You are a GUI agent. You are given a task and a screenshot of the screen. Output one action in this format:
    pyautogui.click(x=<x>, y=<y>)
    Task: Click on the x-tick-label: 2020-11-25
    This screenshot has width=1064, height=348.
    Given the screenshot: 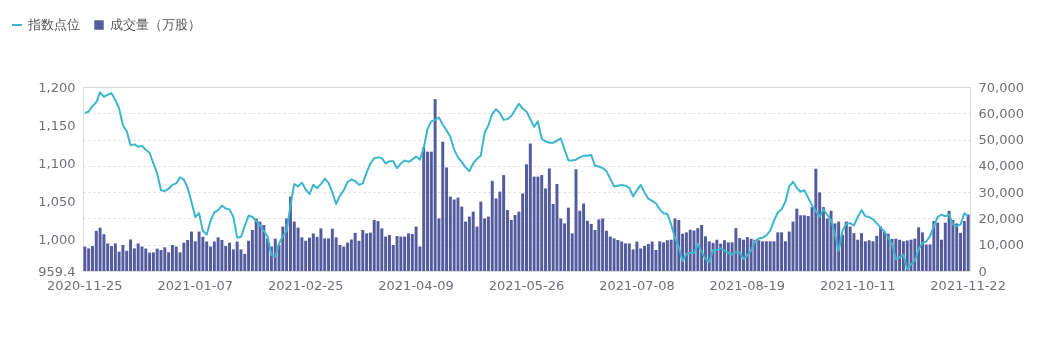 What is the action you would take?
    pyautogui.click(x=85, y=285)
    